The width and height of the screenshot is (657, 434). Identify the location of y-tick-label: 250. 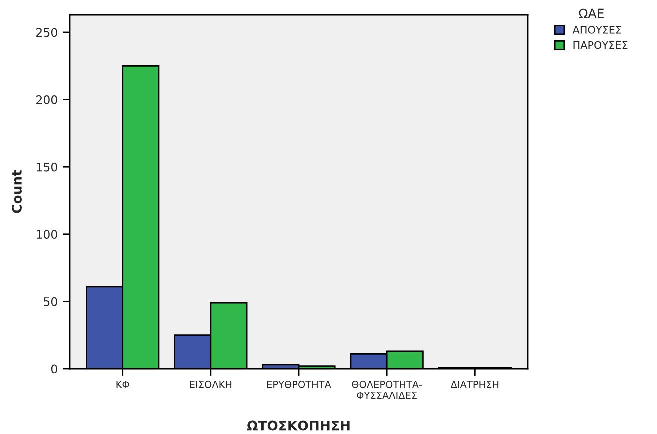
(47, 33).